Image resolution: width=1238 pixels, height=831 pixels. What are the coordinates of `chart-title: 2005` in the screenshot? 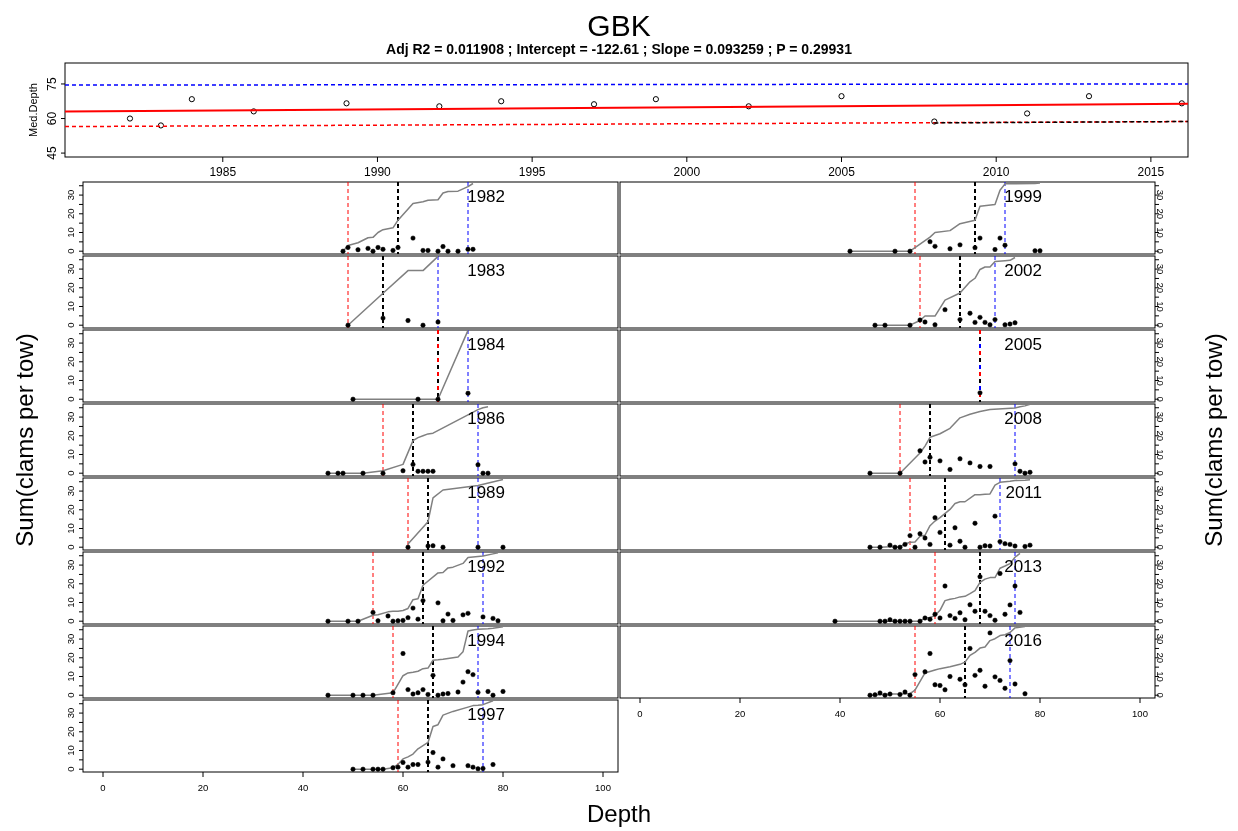 It's located at (1023, 344).